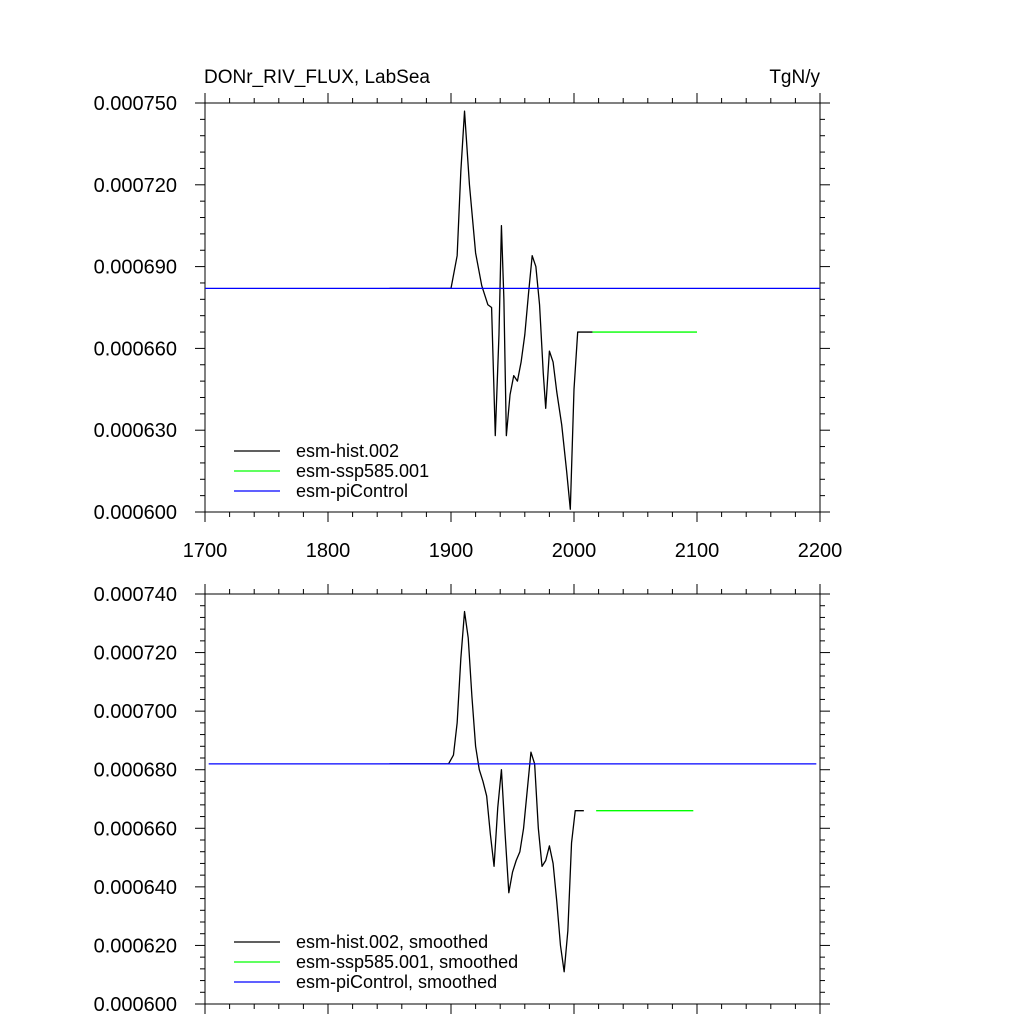 The image size is (1024, 1029). I want to click on y-tick-label: 0.000640, so click(135, 888).